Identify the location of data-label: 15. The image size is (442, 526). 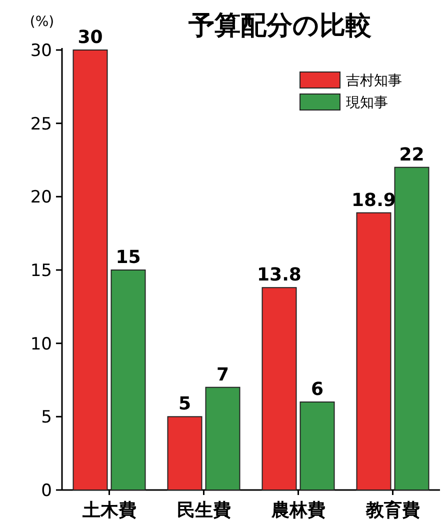
(128, 257).